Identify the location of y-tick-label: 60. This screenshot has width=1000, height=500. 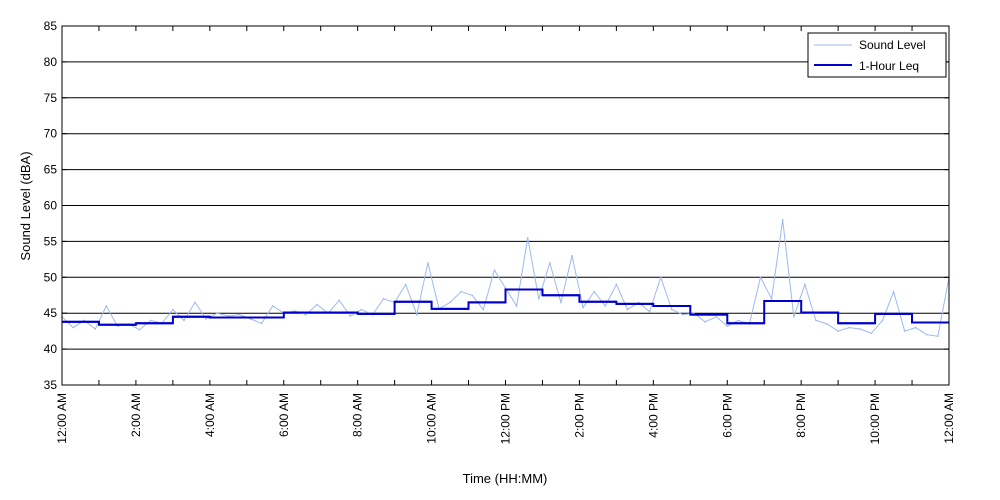
(51, 206).